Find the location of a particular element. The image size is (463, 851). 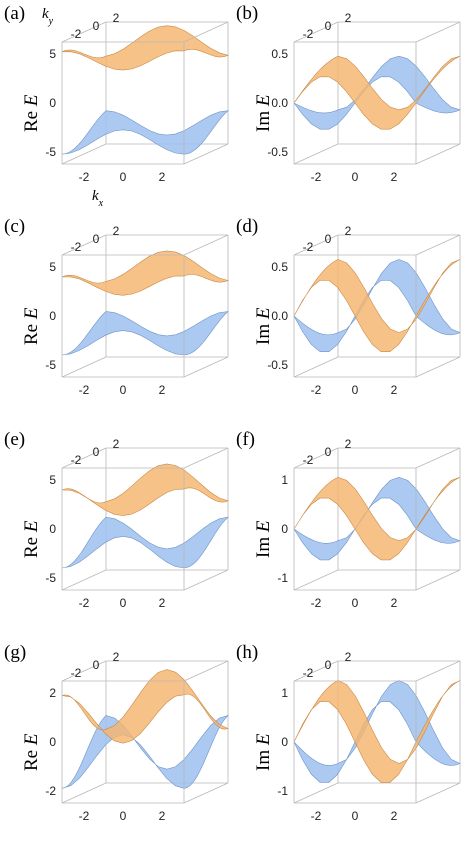

panel-f: 1 0 -1 -2 0 2 -2 0 2 (f) Im E is located at coordinates (347, 532).